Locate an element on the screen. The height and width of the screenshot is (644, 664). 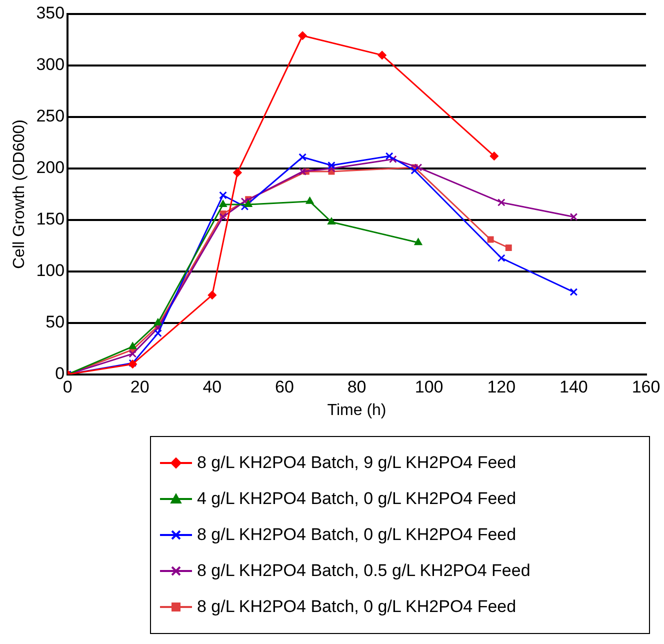
x-tick-label: 80 is located at coordinates (356, 386).